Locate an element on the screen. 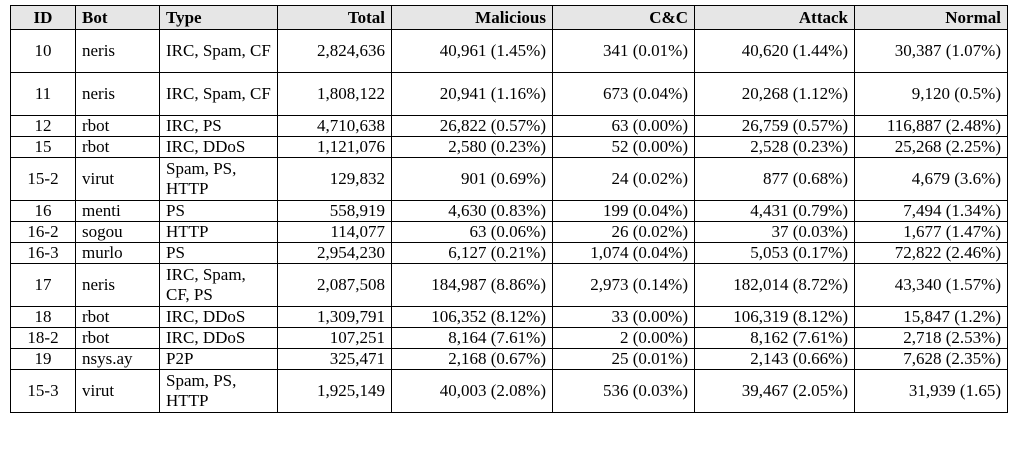 This screenshot has width=1016, height=462. header-bot: Bot is located at coordinates (117, 17).